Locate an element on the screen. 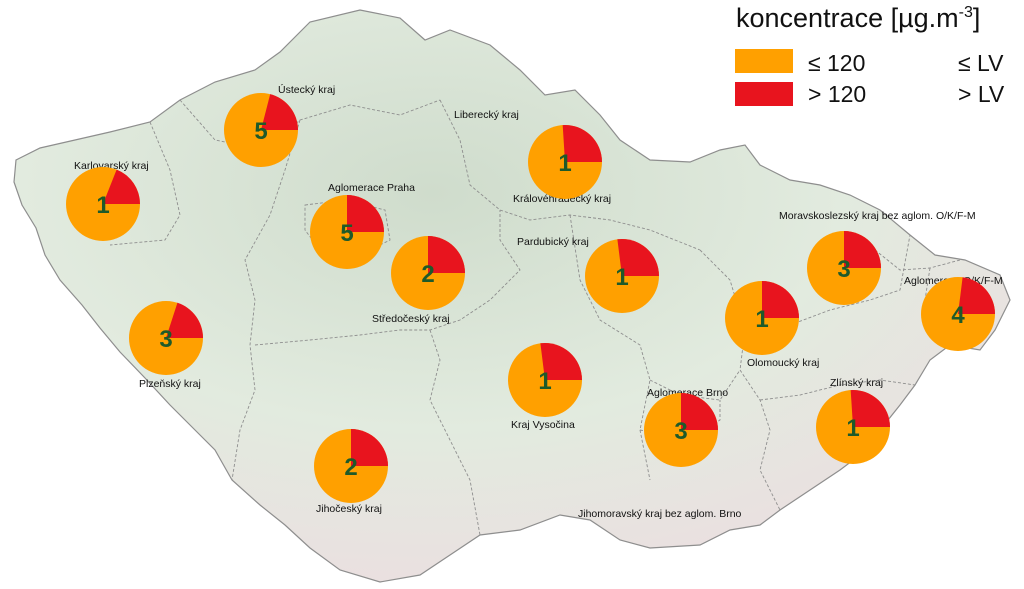 This screenshot has width=1024, height=589. pie-slice-above-stredocesky is located at coordinates (446, 254).